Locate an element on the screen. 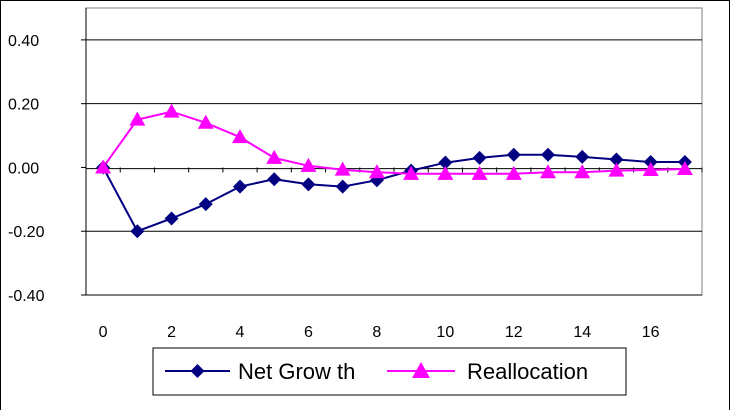 This screenshot has width=732, height=410. series-line-reallocation is located at coordinates (393, 142).